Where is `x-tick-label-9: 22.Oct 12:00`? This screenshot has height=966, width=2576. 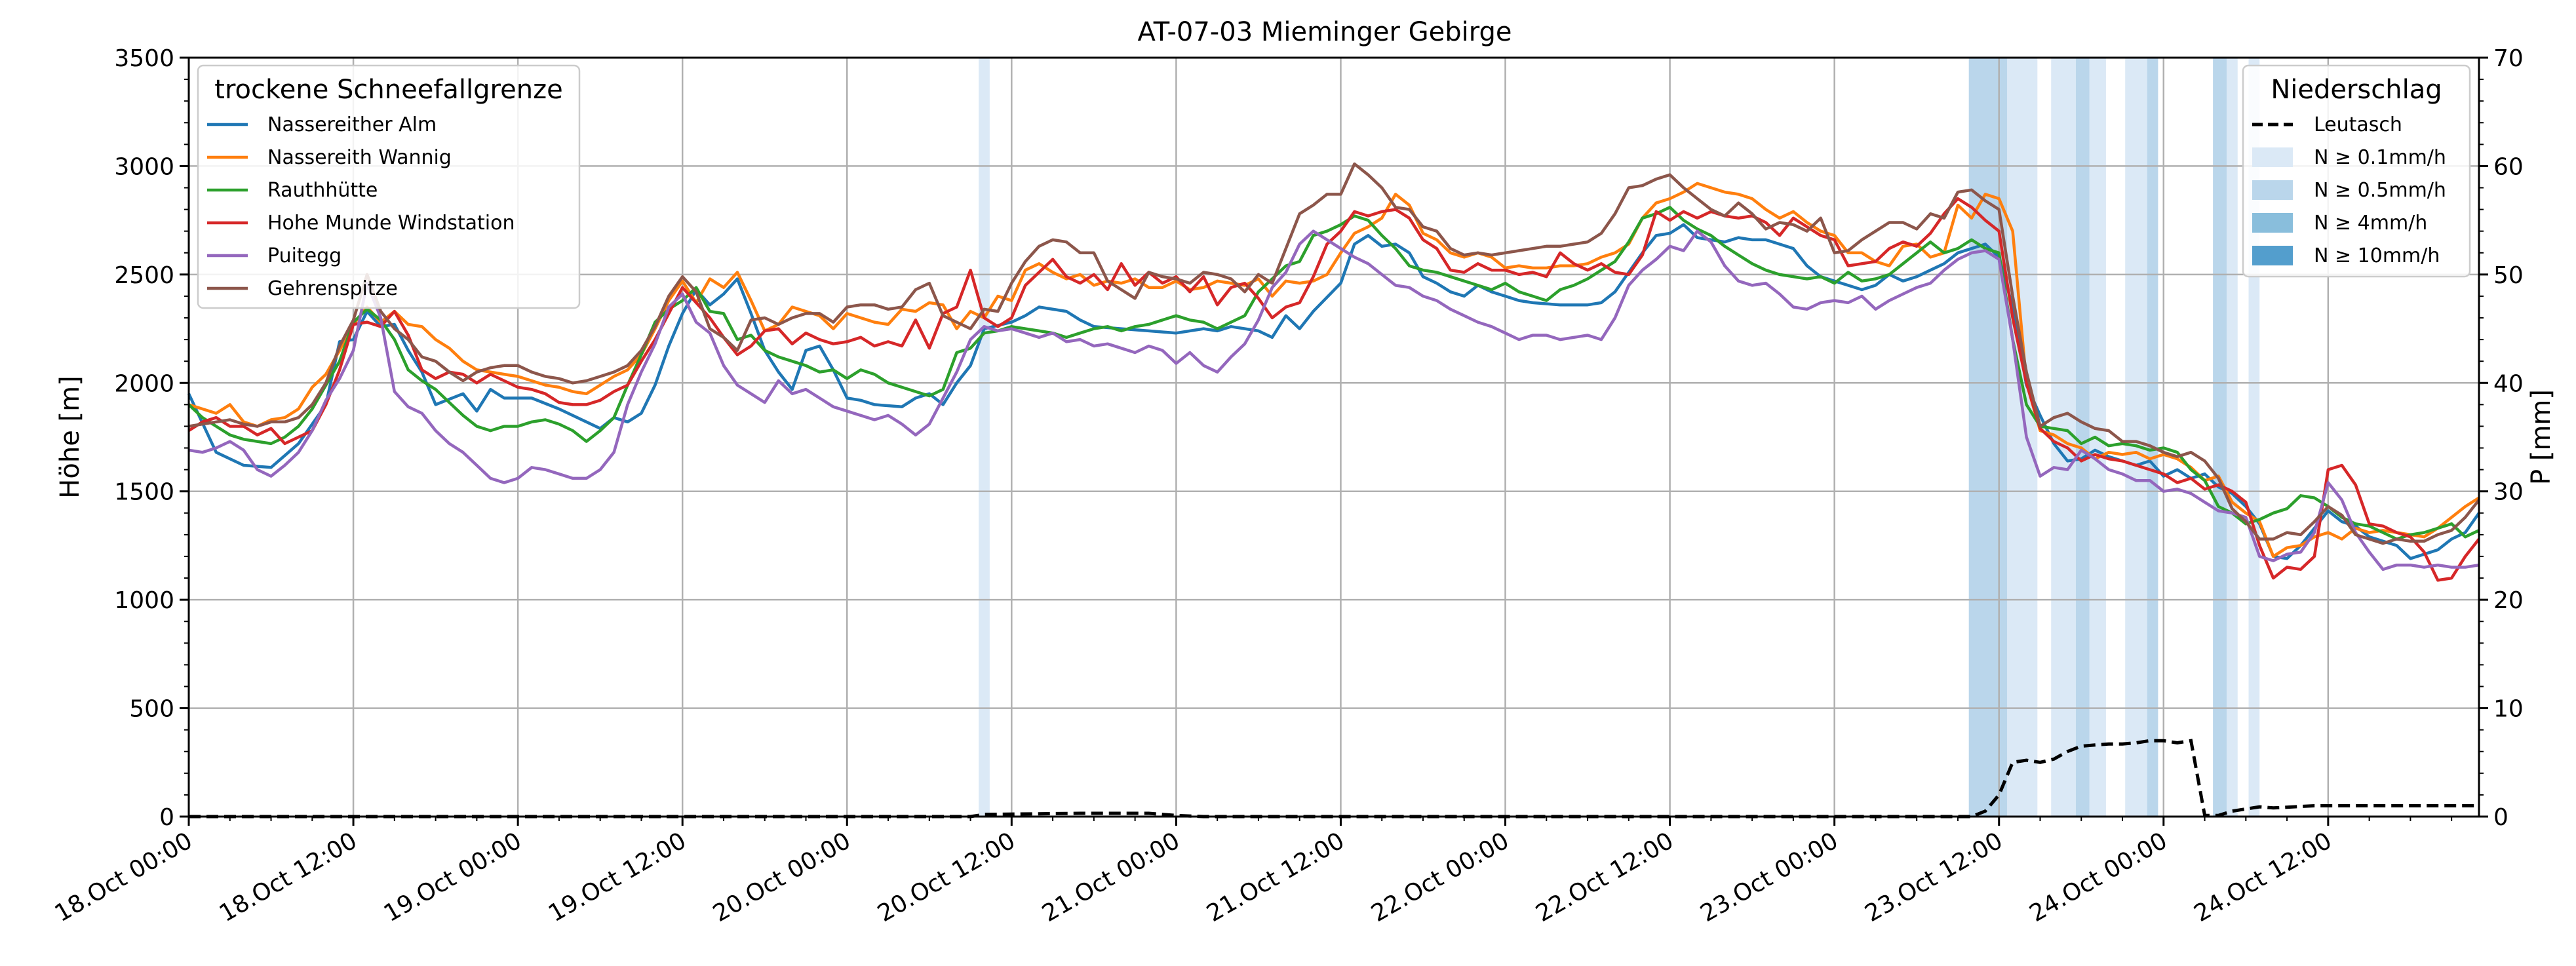 x-tick-label-9: 22.Oct 12:00 is located at coordinates (1604, 877).